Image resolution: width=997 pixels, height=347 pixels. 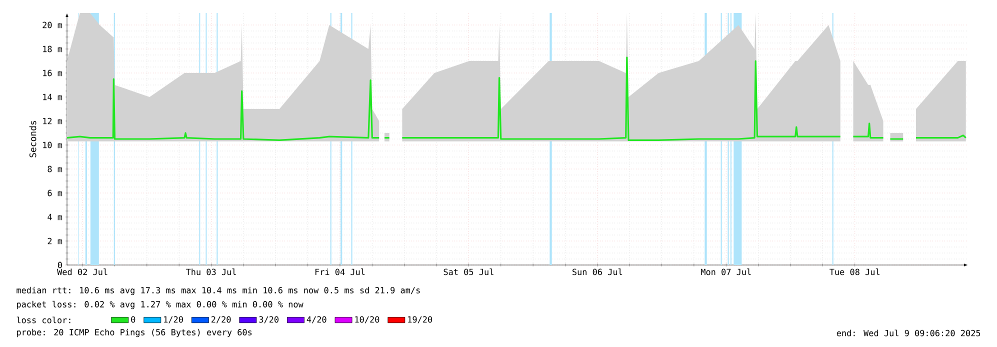 What do you see at coordinates (55, 193) in the screenshot?
I see `y-tick-label: 6 m` at bounding box center [55, 193].